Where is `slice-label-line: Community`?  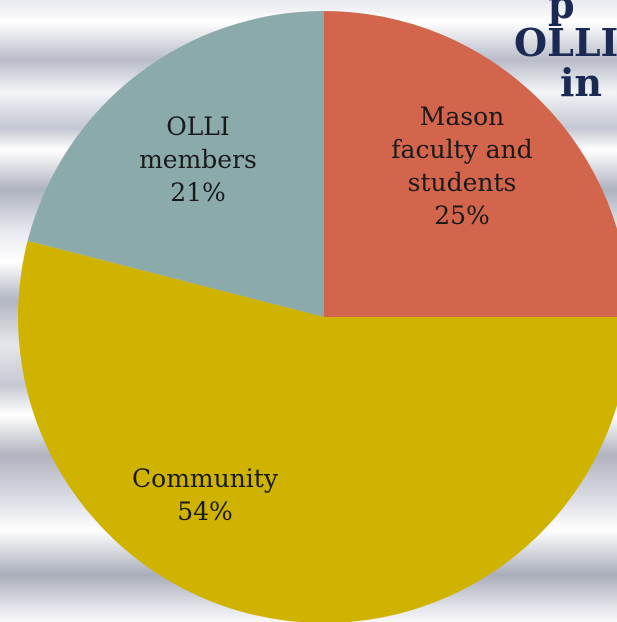
slice-label-line: Community is located at coordinates (205, 478).